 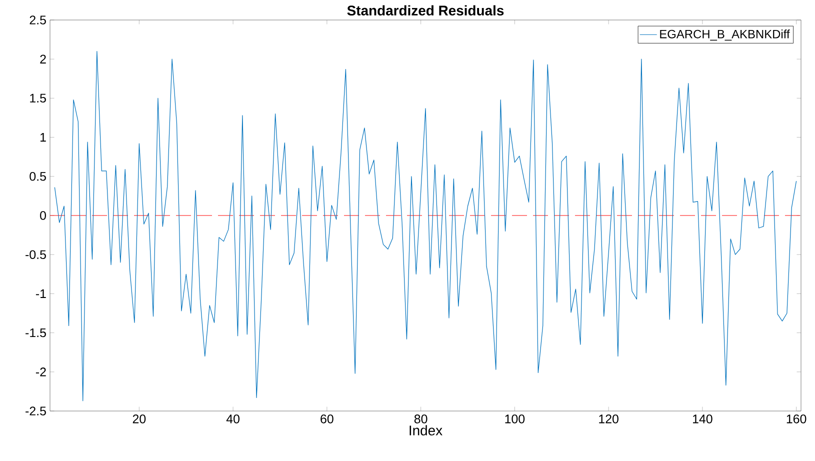 I want to click on y-tick-label: -1, so click(x=41, y=293).